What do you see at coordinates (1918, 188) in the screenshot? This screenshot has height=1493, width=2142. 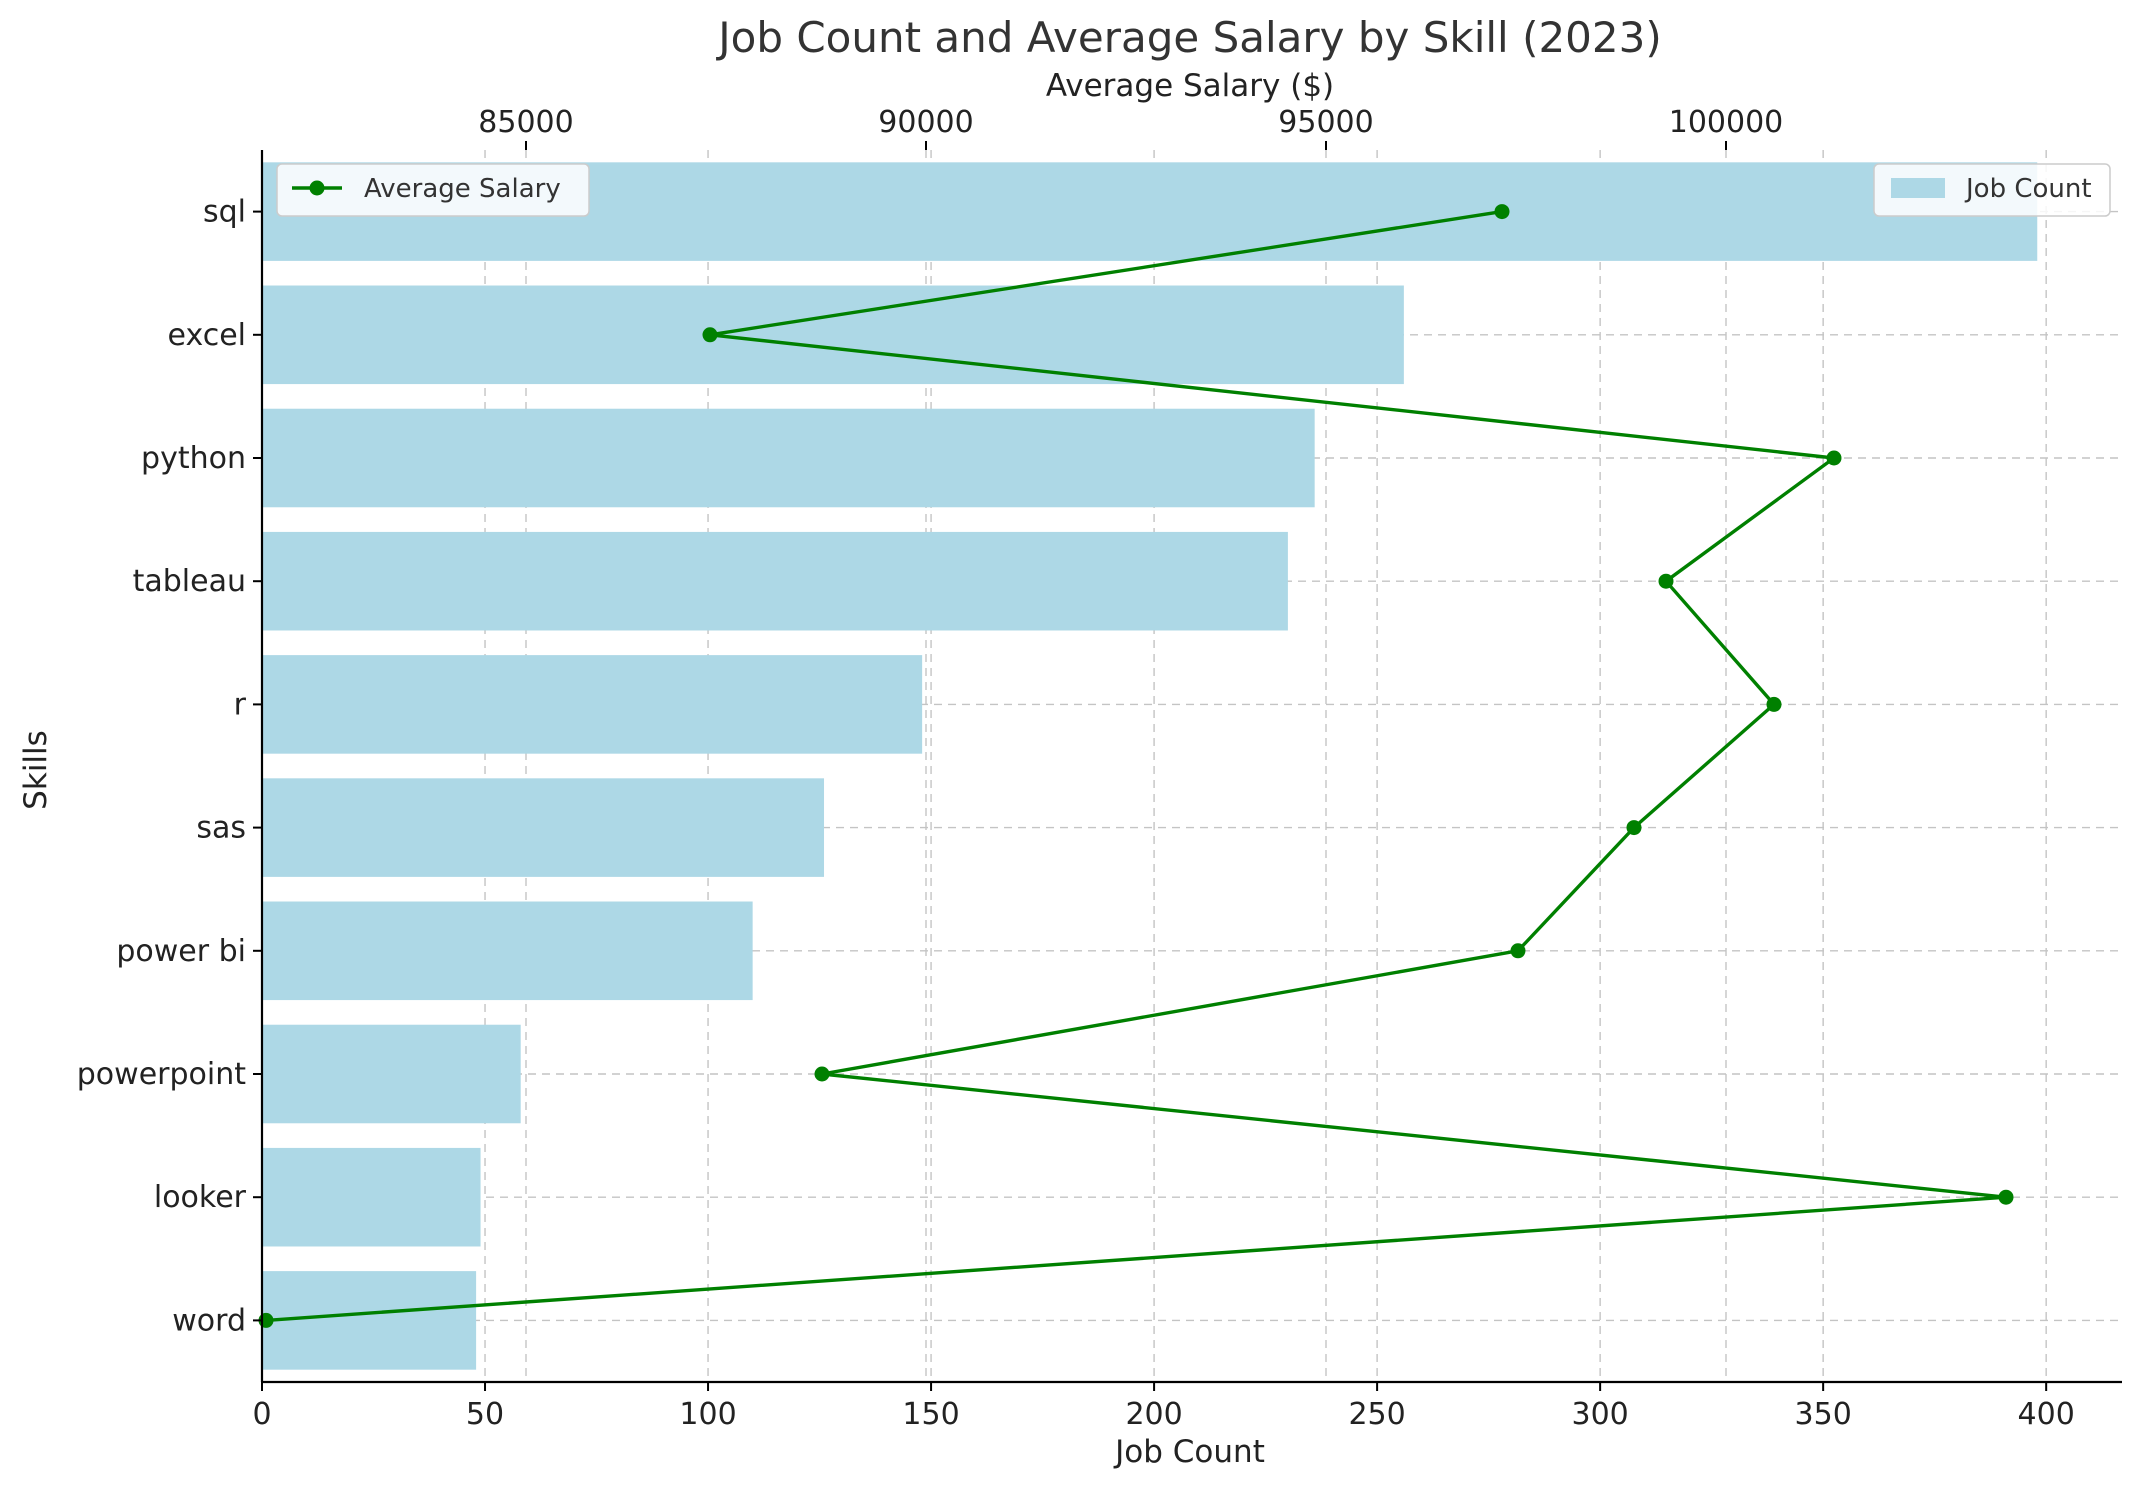 I see `legend-bar-swatch` at bounding box center [1918, 188].